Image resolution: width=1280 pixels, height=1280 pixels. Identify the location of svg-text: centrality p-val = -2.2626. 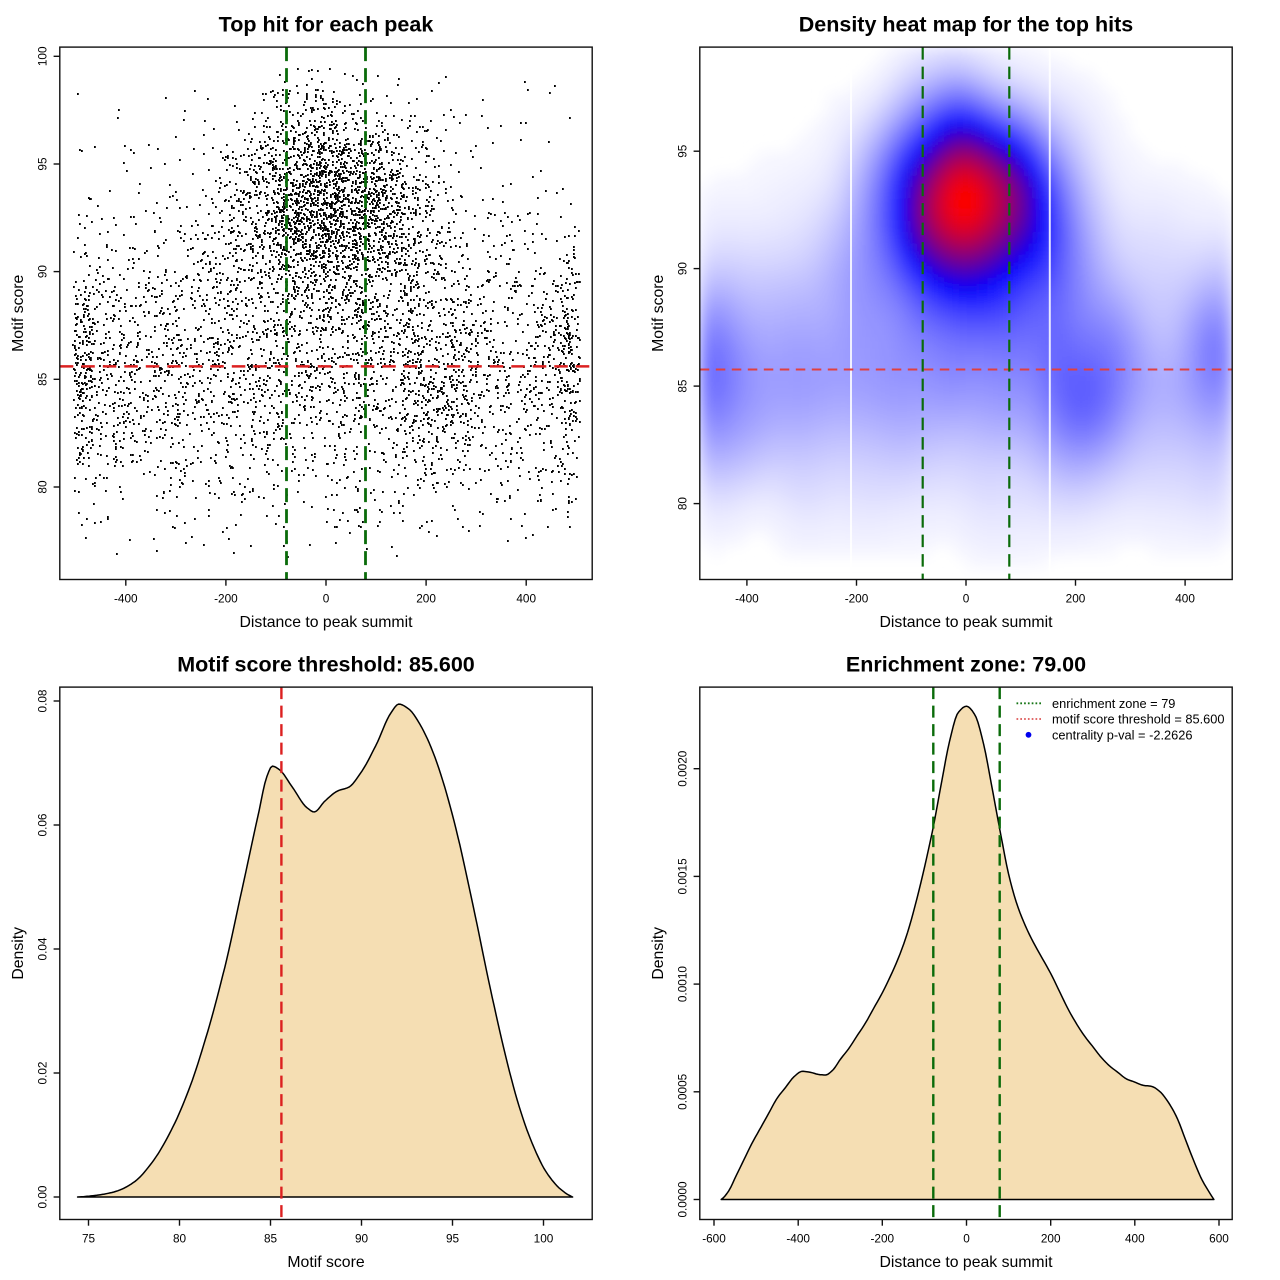
(1122, 734).